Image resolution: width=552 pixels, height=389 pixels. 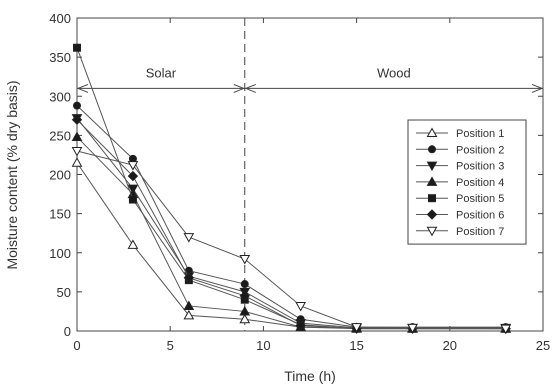 I want to click on legend-label: Position 4, so click(x=480, y=183).